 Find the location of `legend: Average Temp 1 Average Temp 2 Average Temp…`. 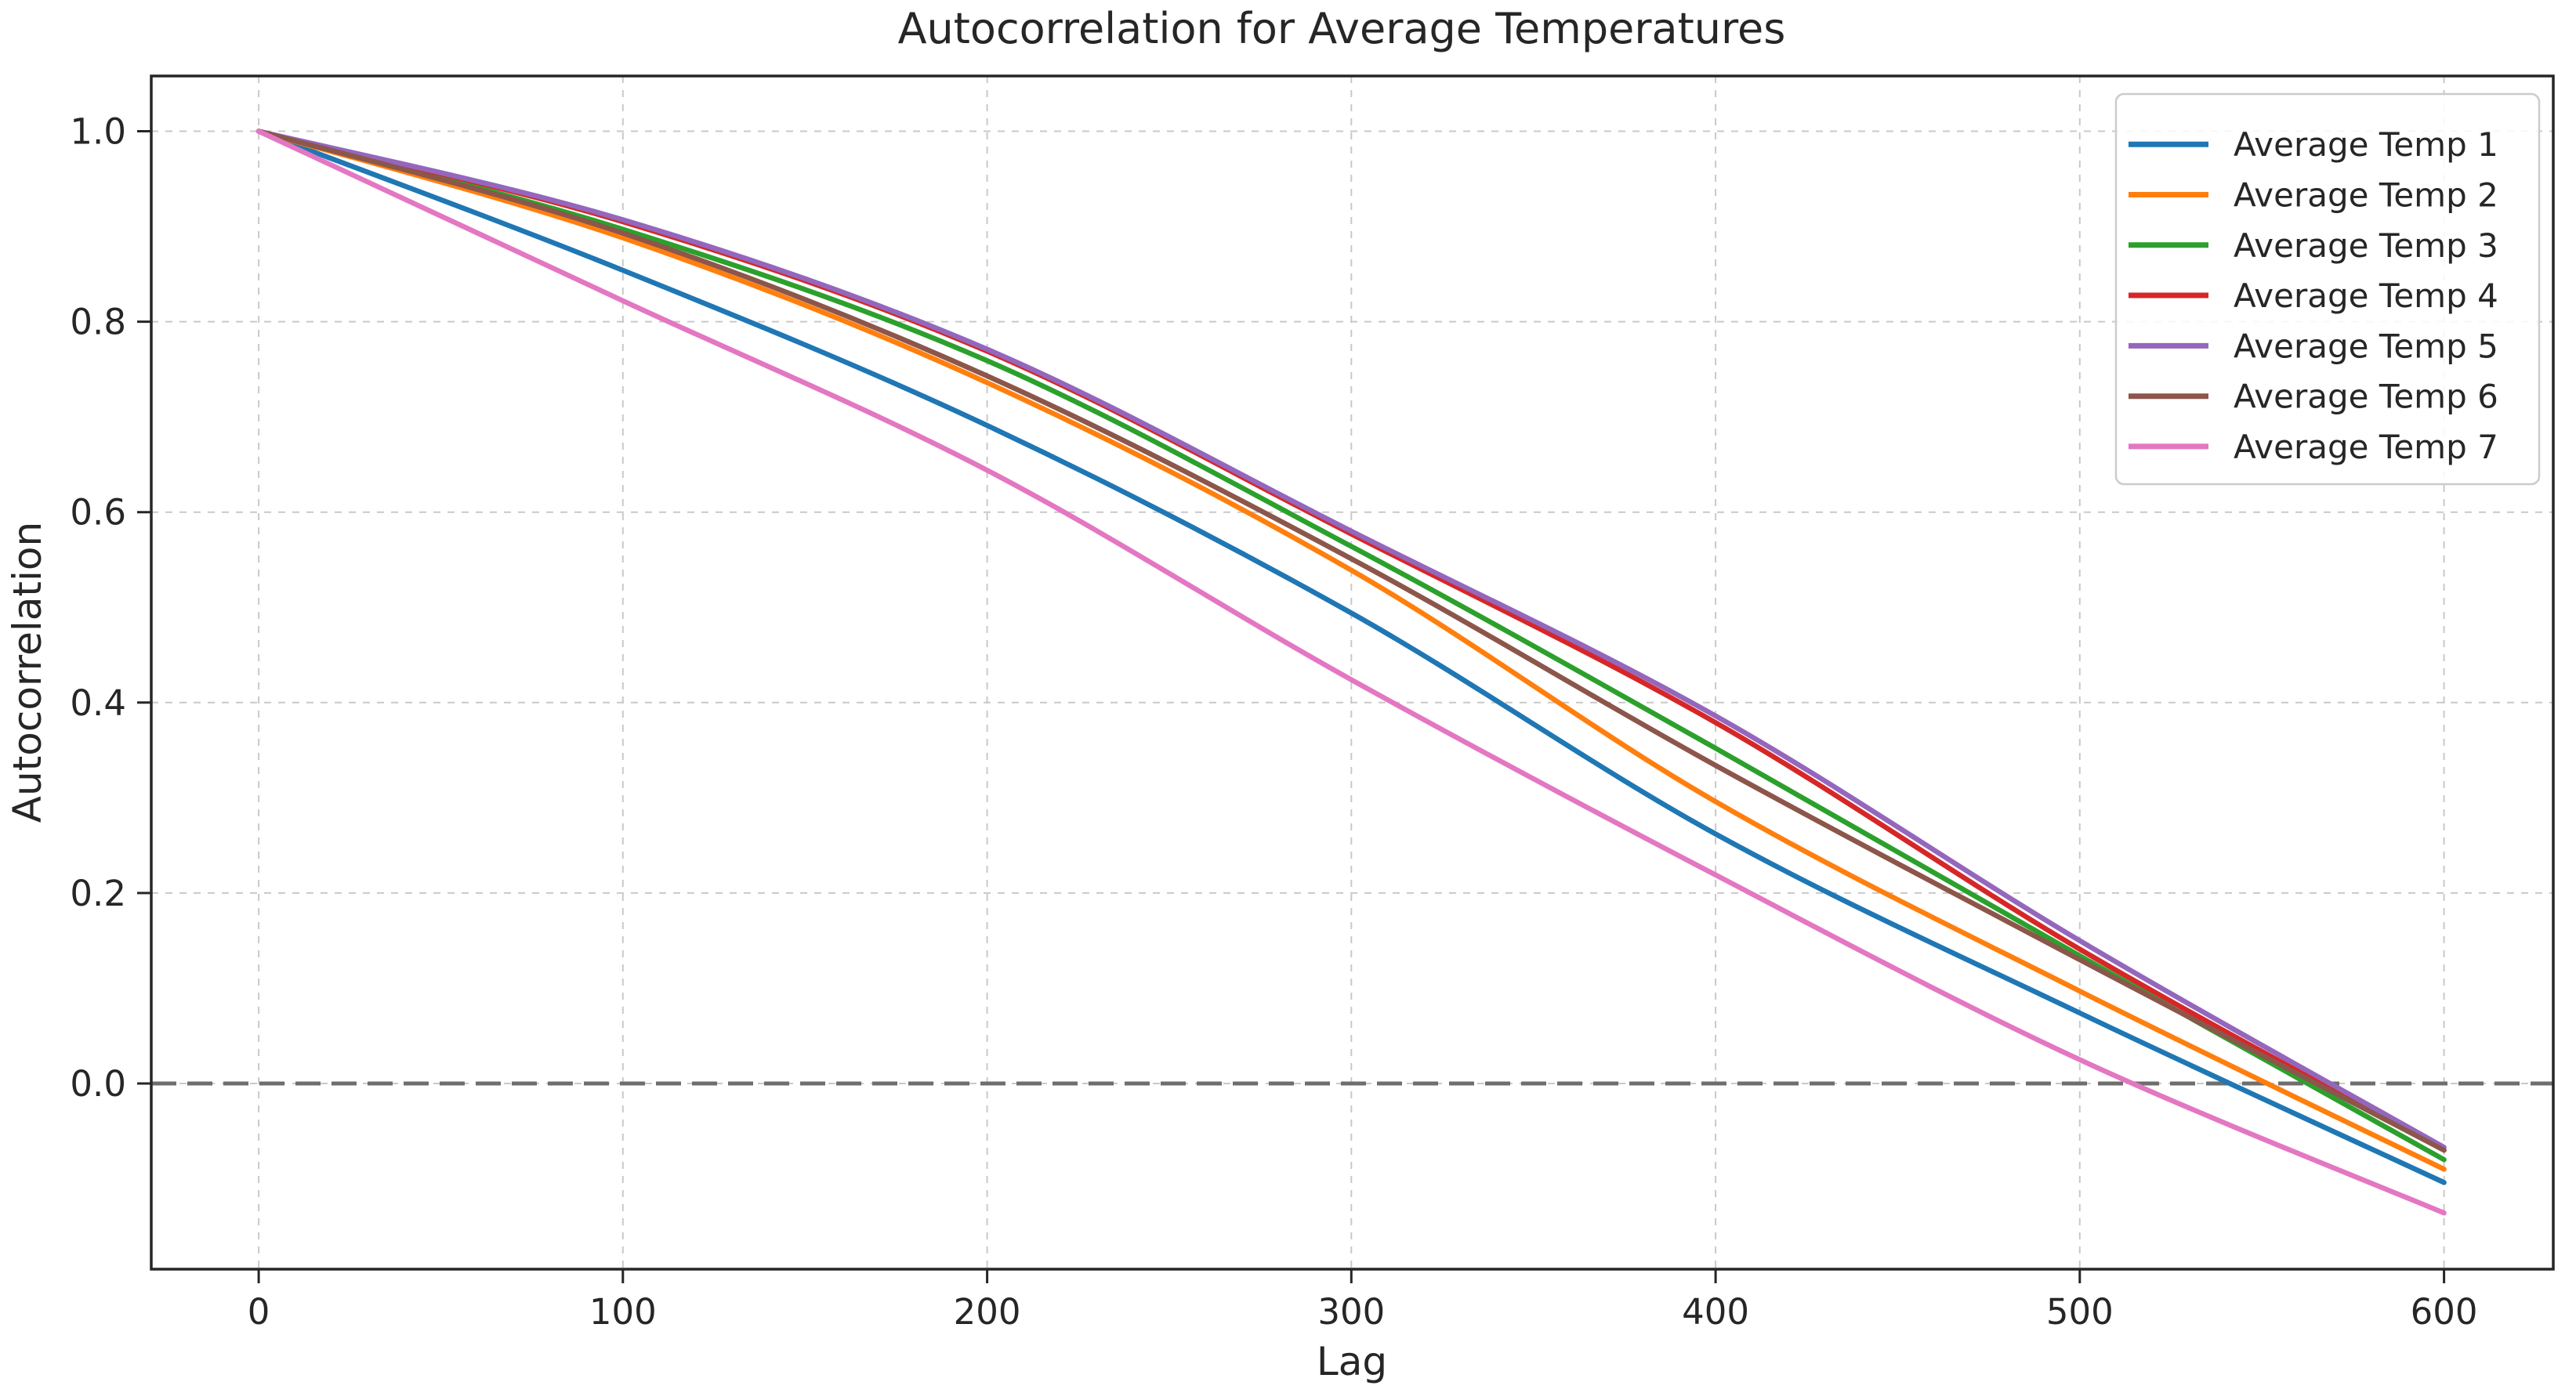

legend: Average Temp 1 Average Temp 2 Average Temp… is located at coordinates (2327, 289).